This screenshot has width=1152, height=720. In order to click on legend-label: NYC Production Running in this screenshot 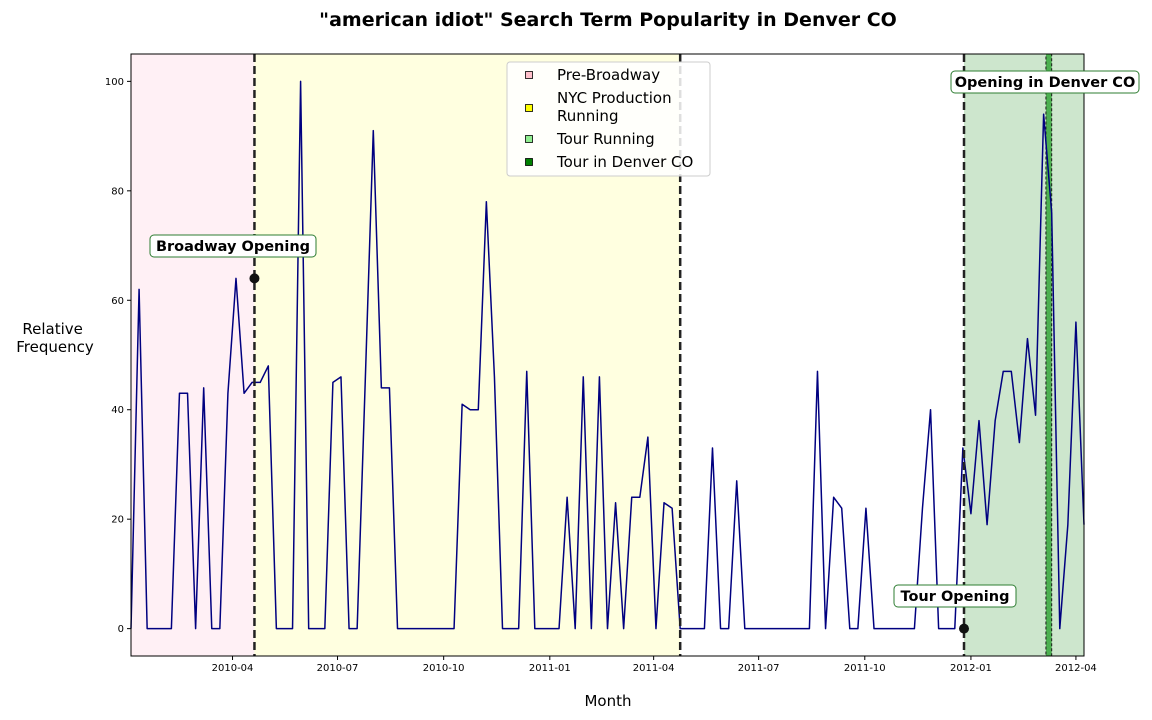, I will do `click(614, 107)`.